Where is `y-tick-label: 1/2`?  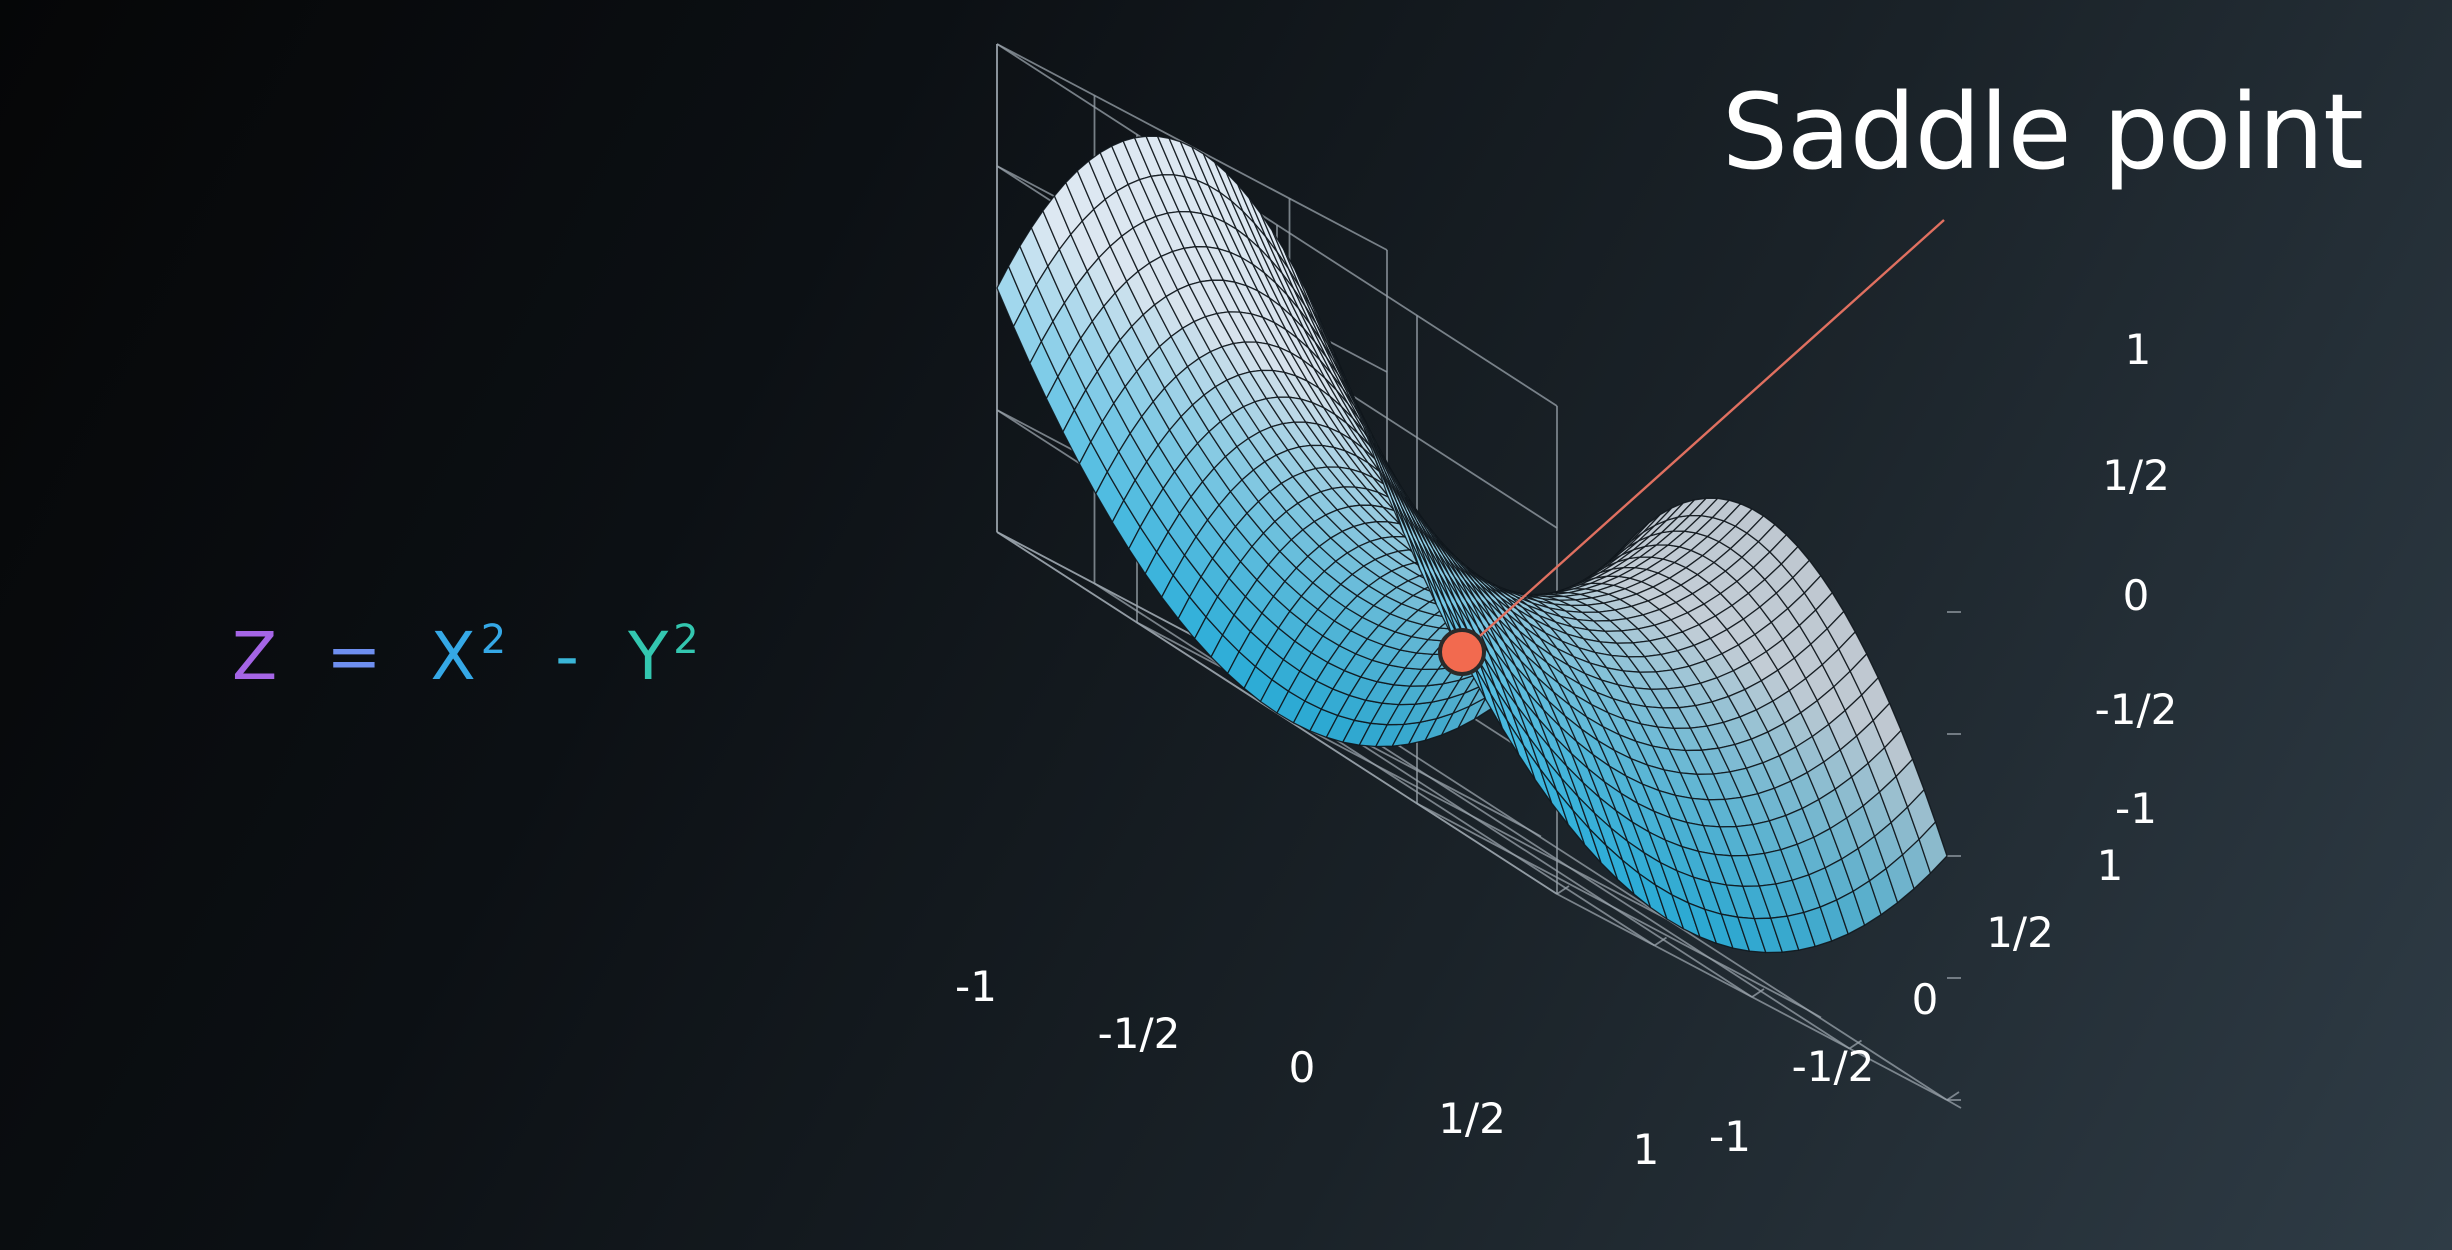
y-tick-label: 1/2 is located at coordinates (2020, 932).